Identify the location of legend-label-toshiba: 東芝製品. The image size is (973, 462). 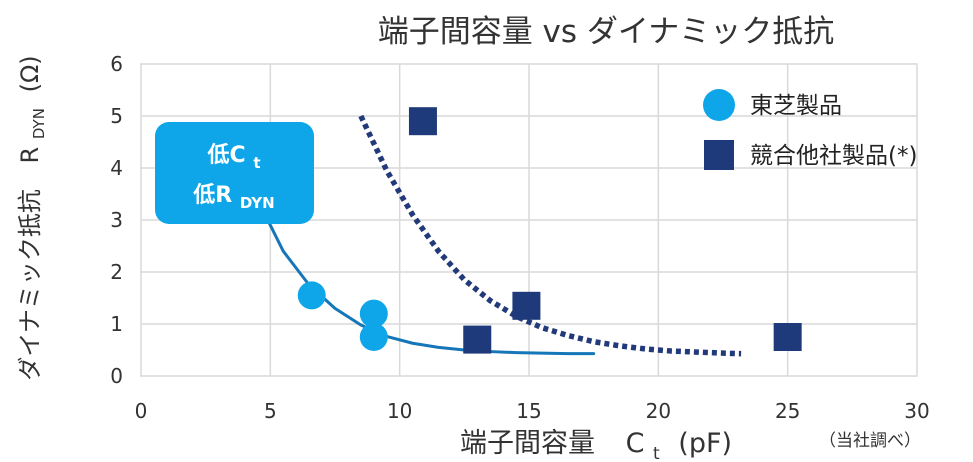
(796, 106).